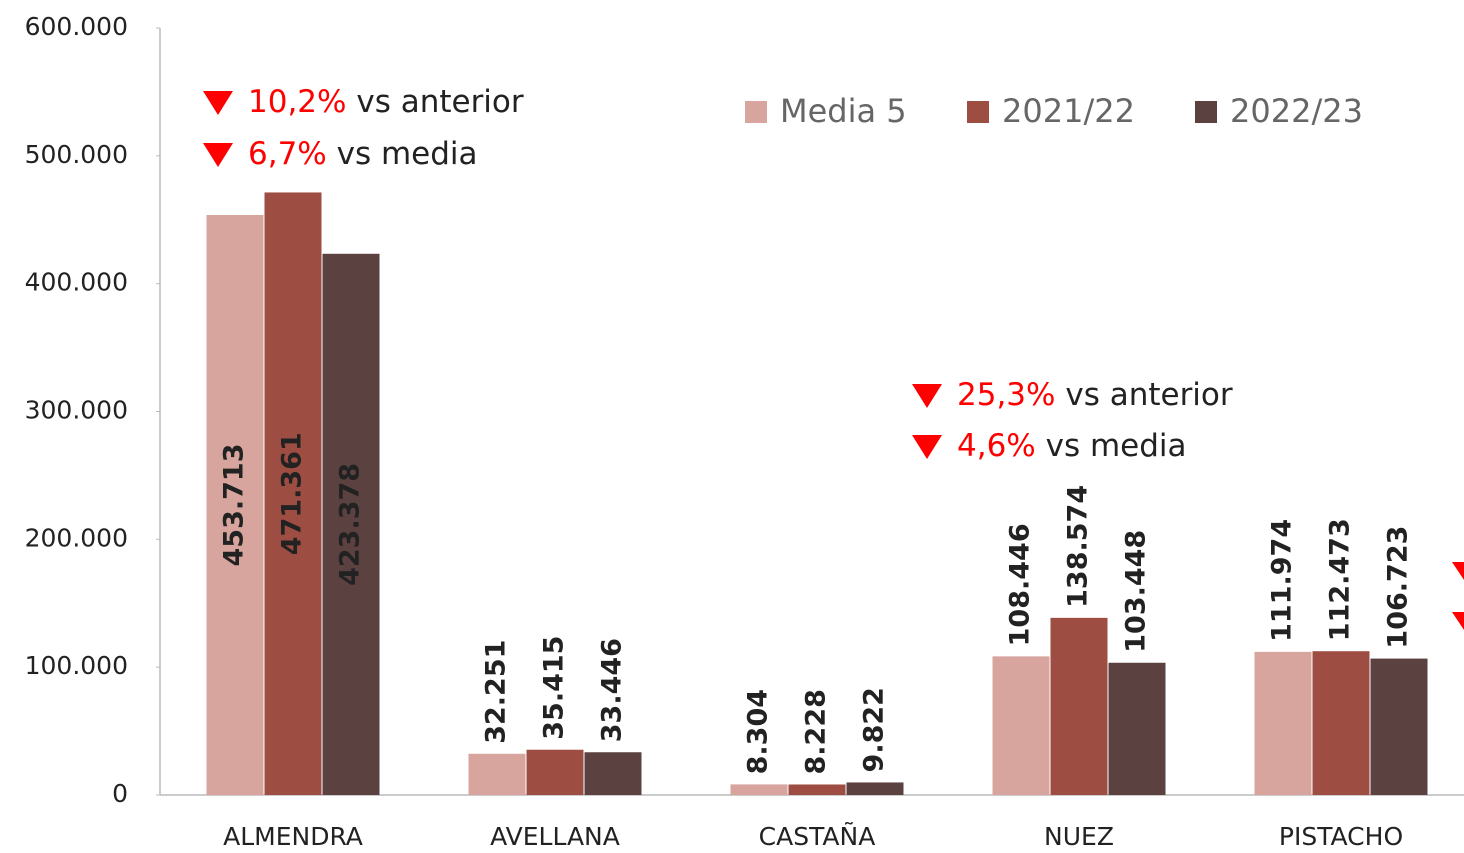 The image size is (1464, 853). I want to click on data-label: 453.713, so click(234, 505).